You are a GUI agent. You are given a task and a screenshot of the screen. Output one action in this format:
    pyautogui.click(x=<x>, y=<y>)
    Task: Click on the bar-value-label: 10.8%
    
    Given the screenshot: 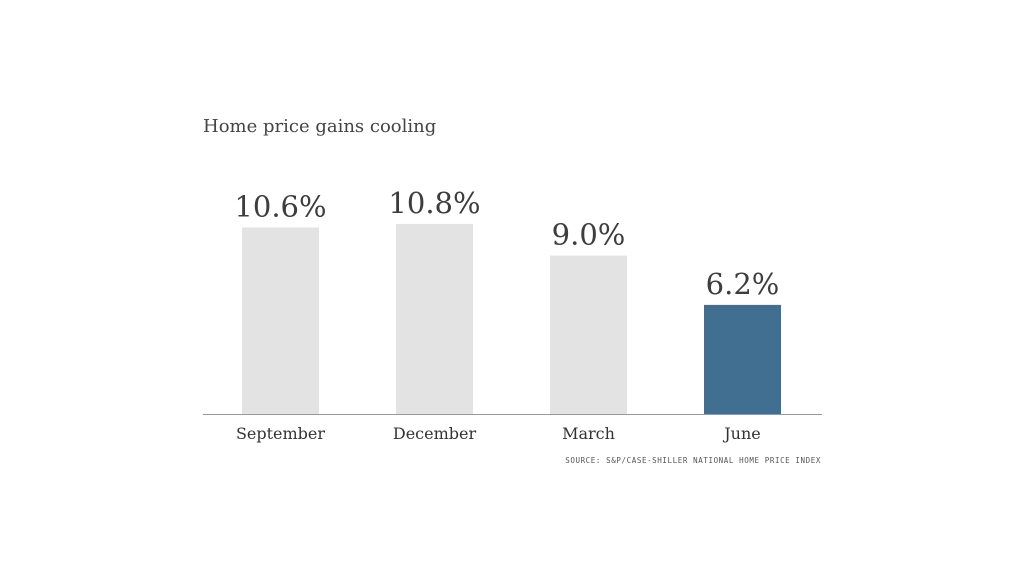 What is the action you would take?
    pyautogui.click(x=434, y=203)
    